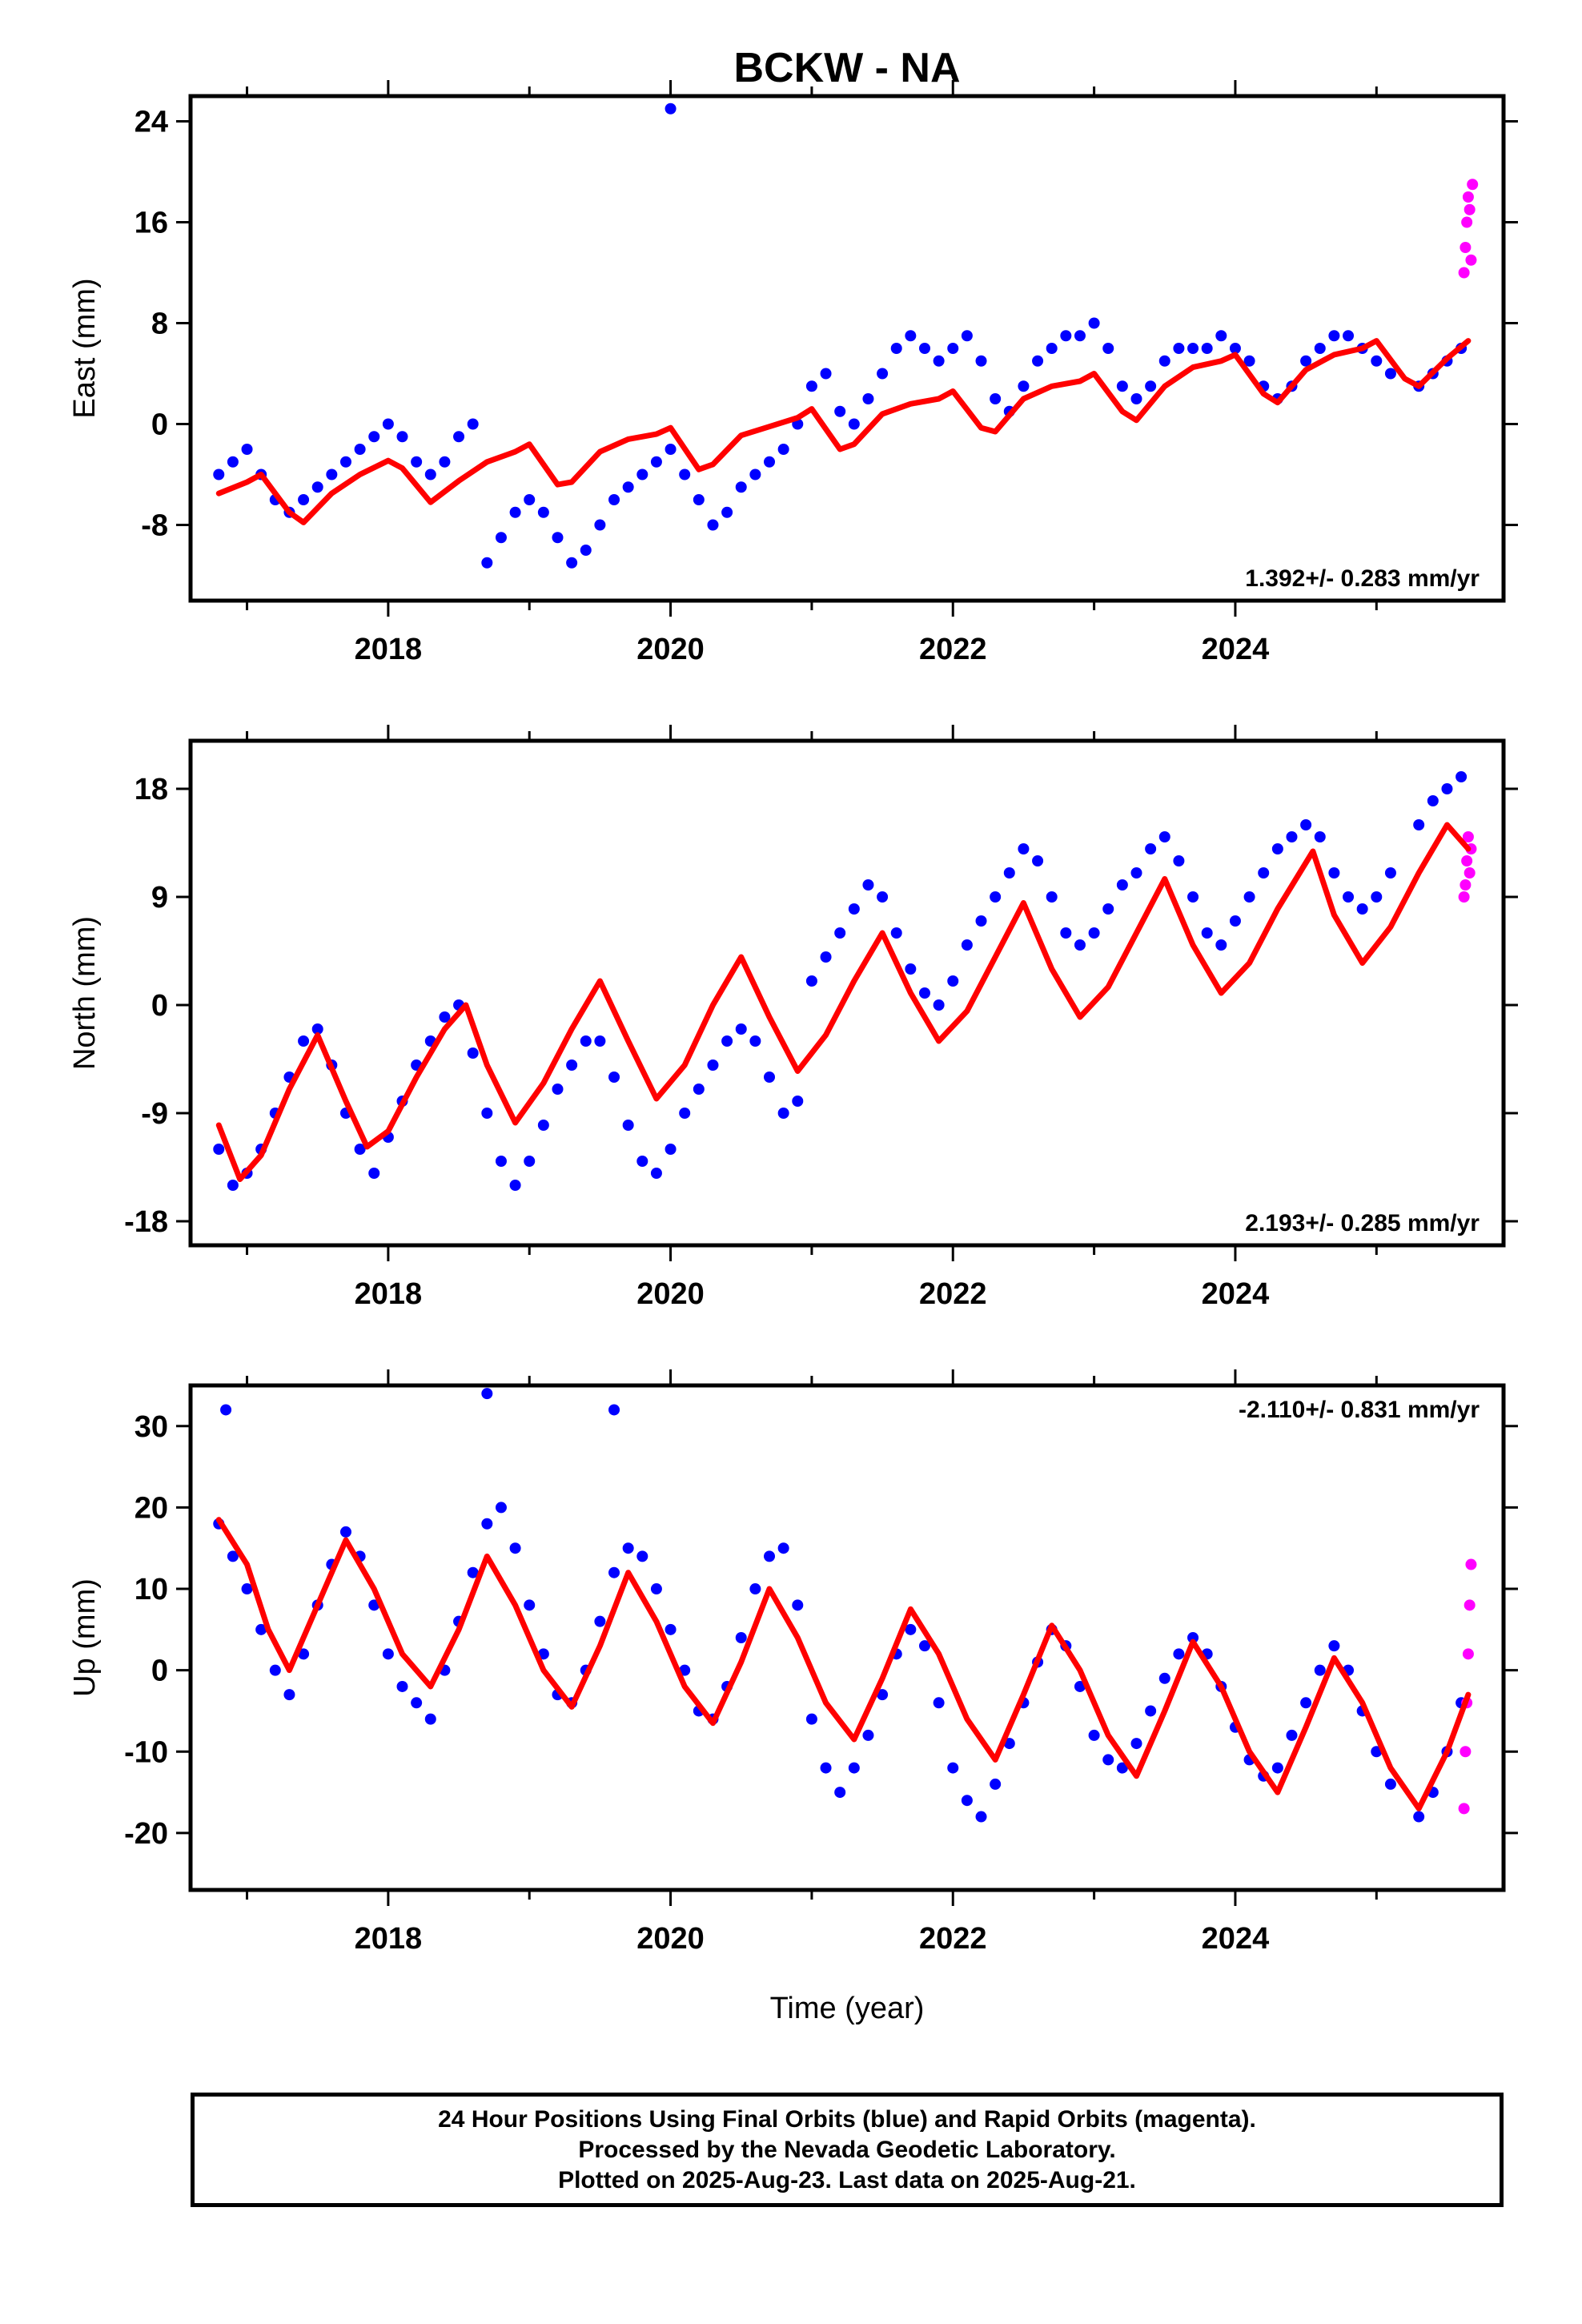 The width and height of the screenshot is (1582, 2324). Describe the element at coordinates (151, 1508) in the screenshot. I see `y-tick-label: 20` at that location.